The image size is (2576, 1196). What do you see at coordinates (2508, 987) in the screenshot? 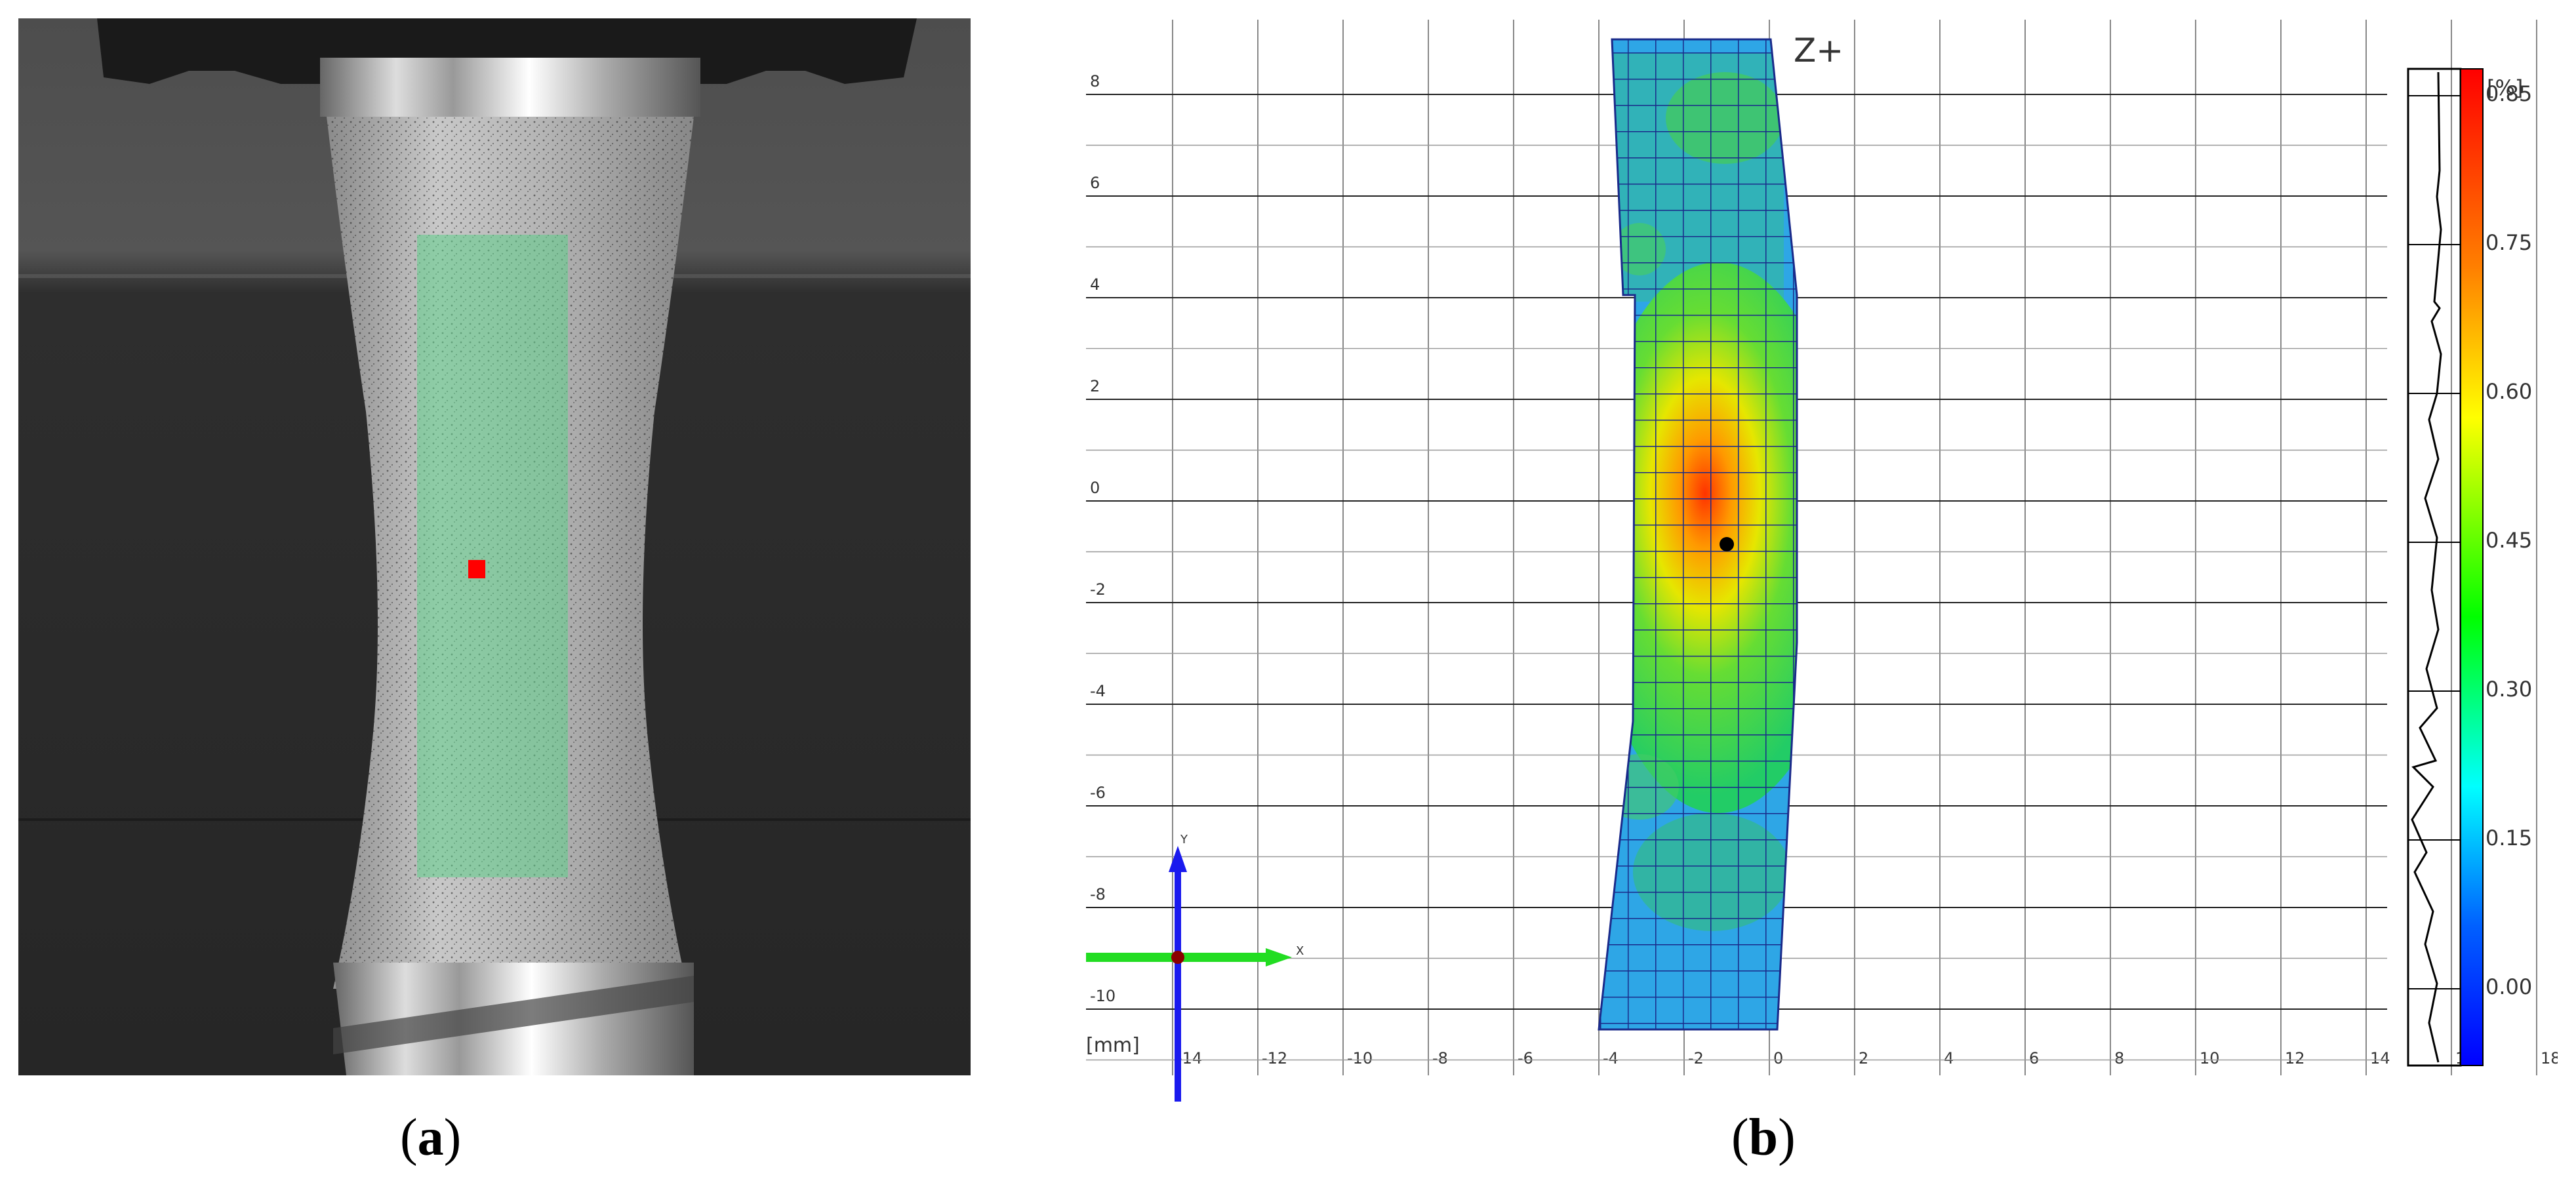
I see `colorbar-tick-label: 0.00` at bounding box center [2508, 987].